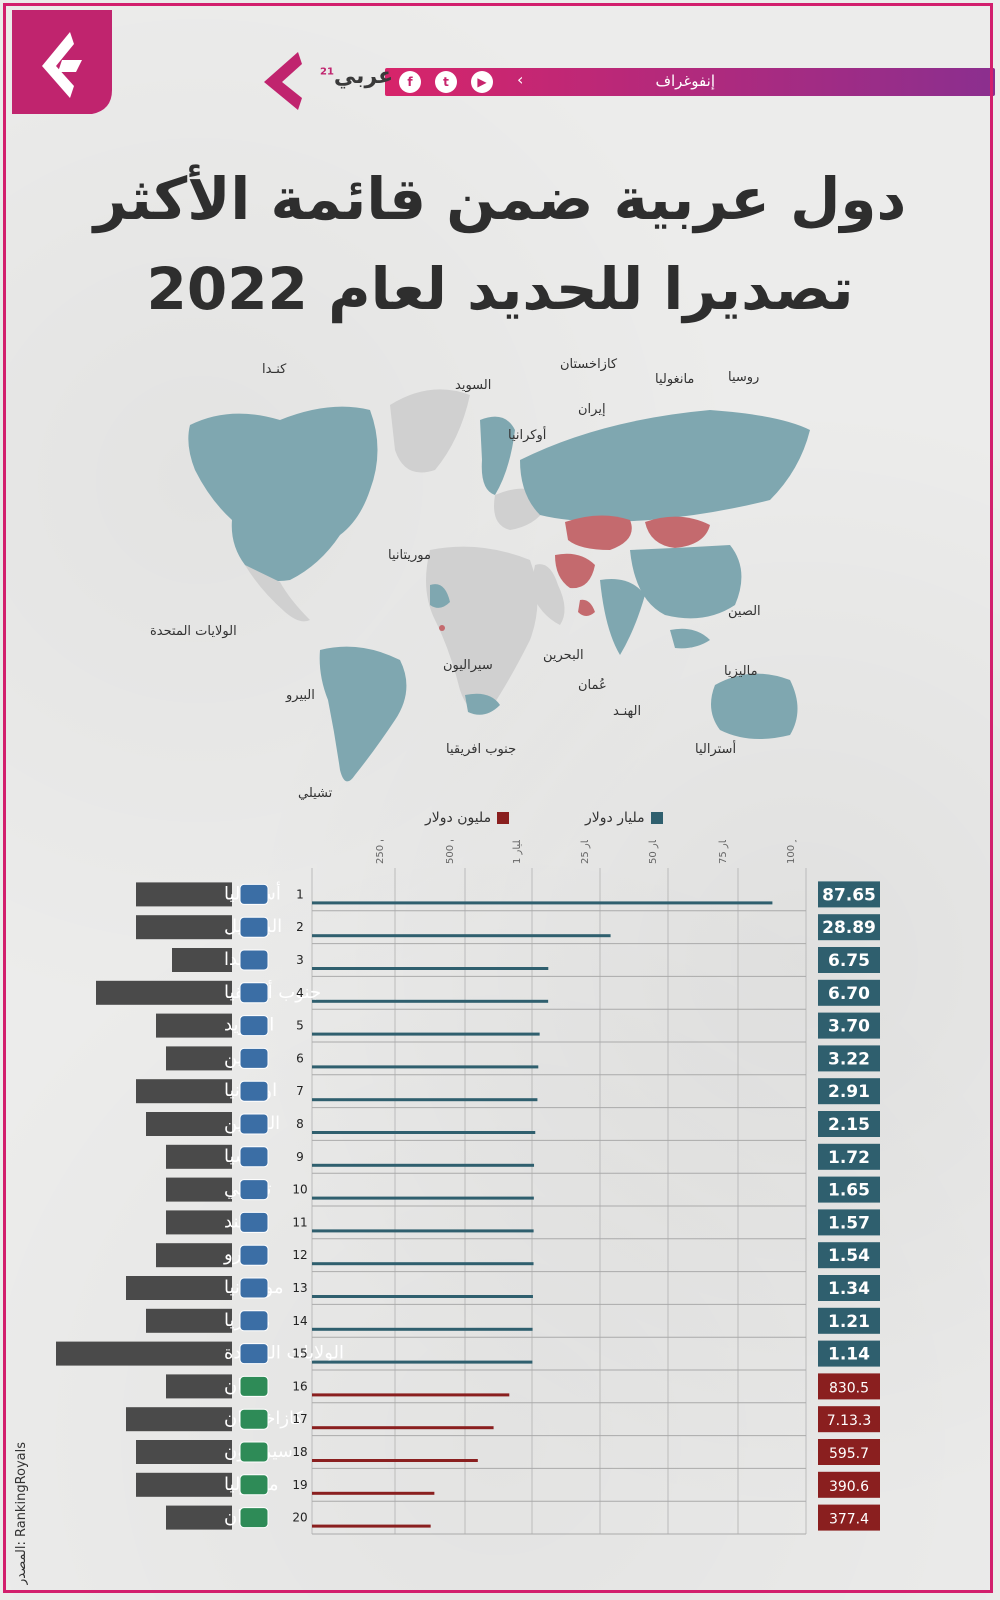  I want to click on corner-logo, so click(62, 62).